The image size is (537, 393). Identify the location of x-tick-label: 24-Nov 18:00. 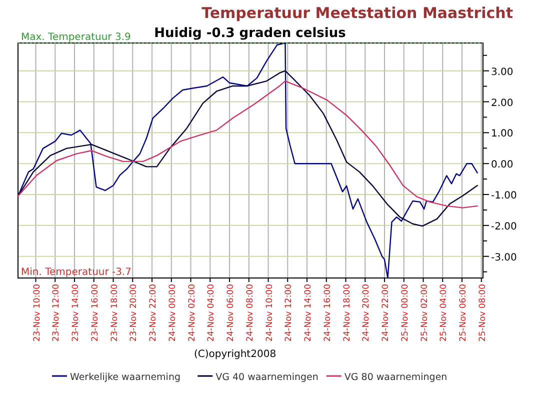
(347, 313).